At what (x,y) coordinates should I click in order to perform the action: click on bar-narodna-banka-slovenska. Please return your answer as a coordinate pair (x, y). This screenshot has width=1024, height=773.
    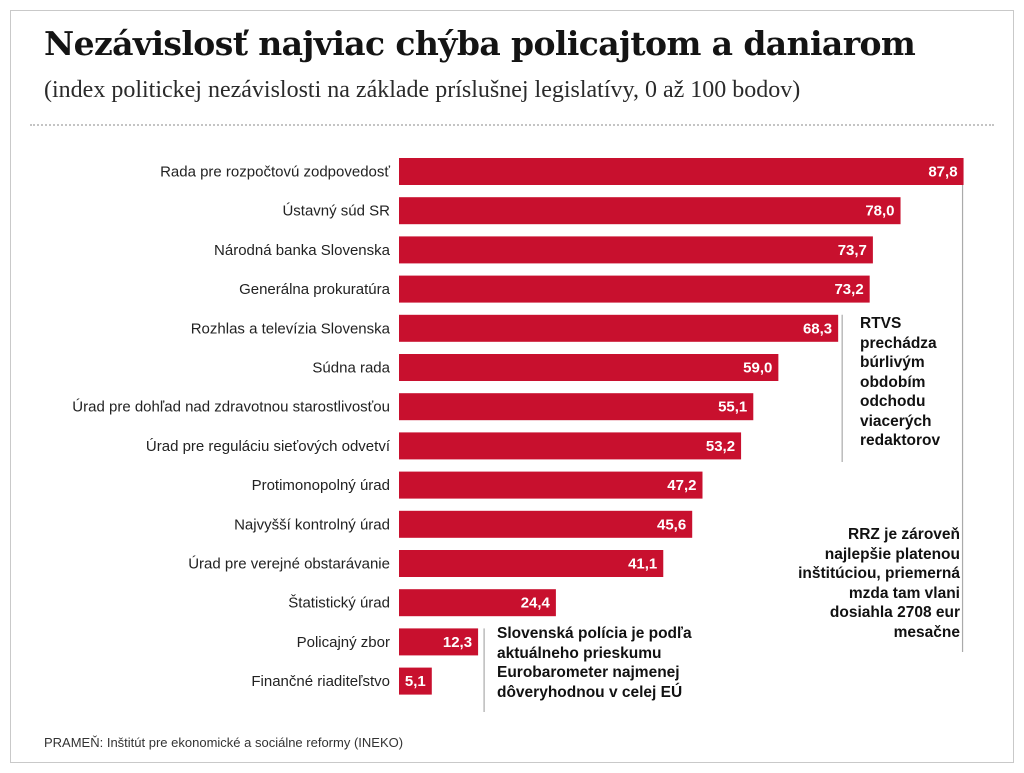
    Looking at the image, I should click on (636, 250).